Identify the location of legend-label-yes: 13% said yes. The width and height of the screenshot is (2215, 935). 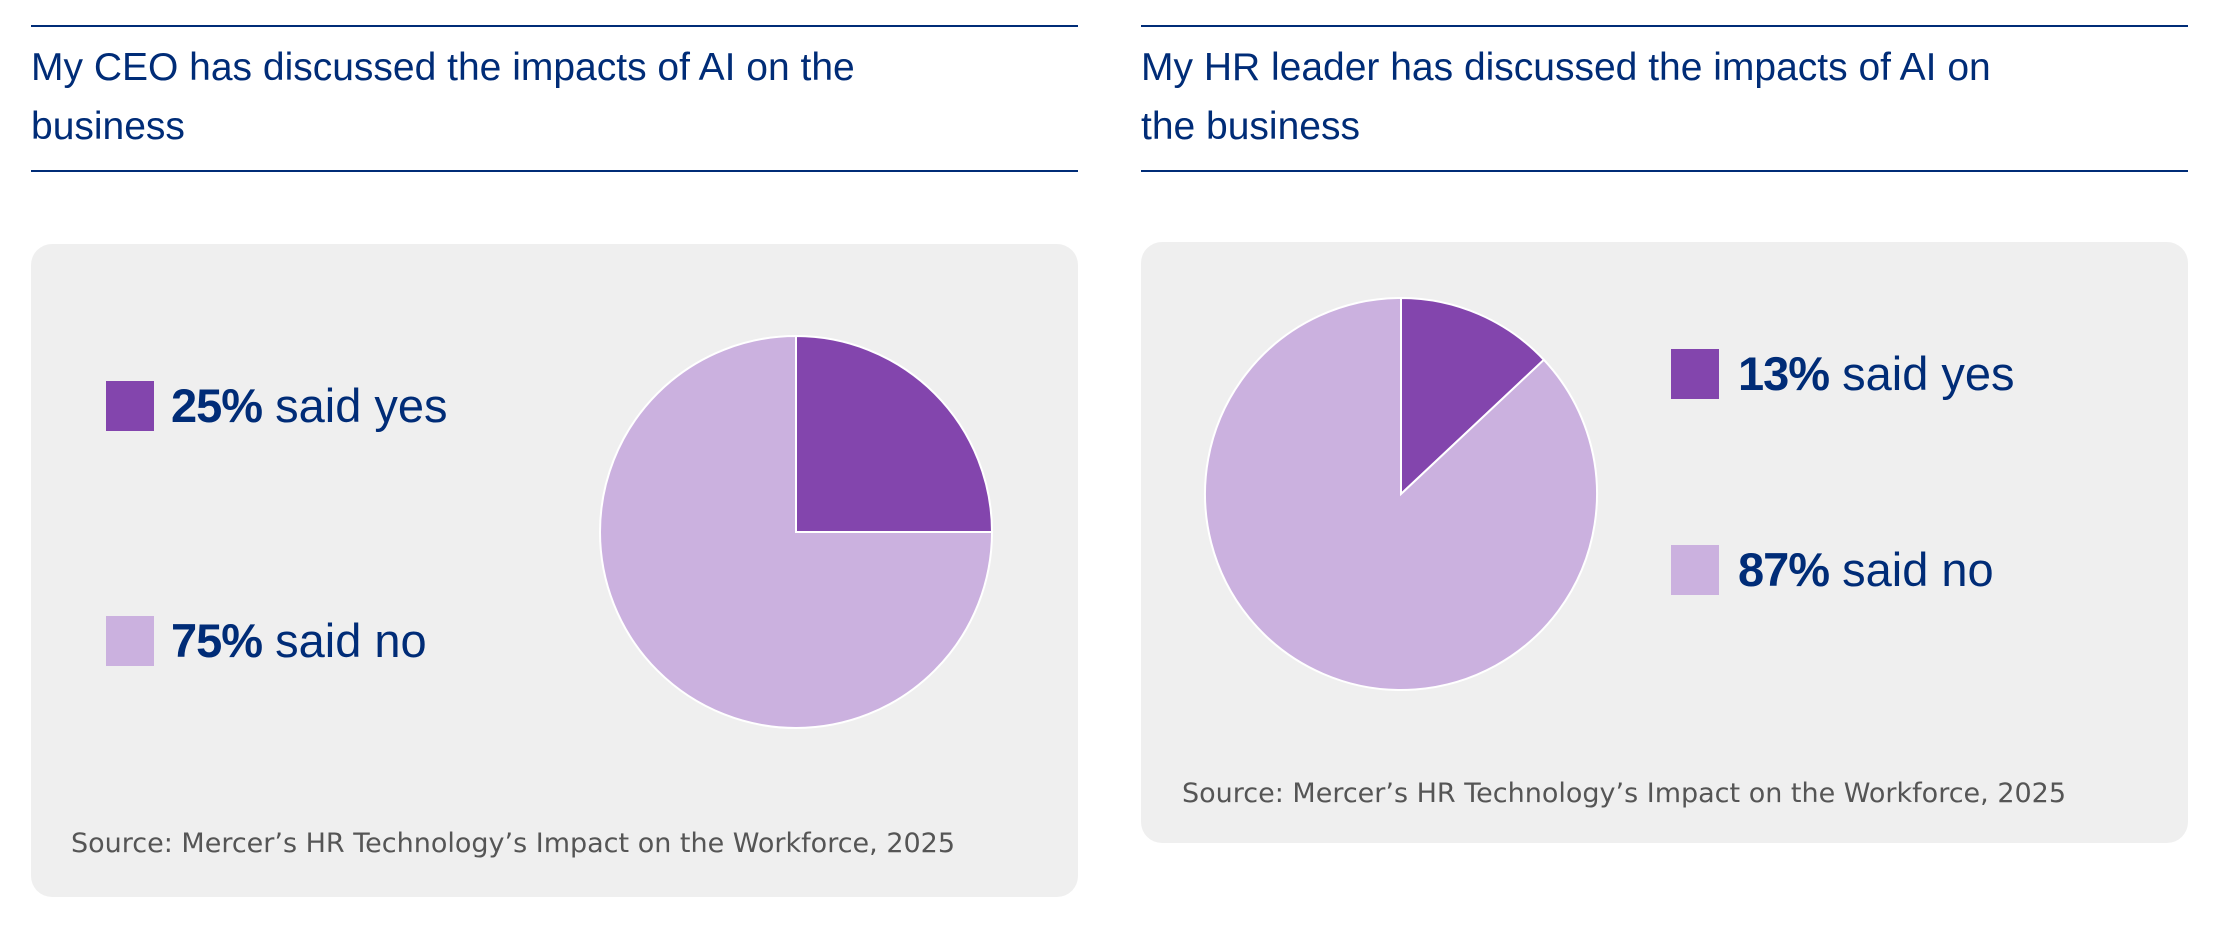
(1876, 374).